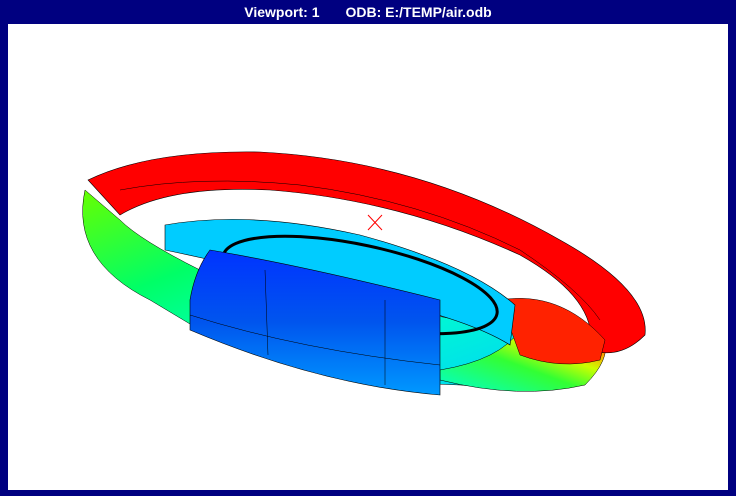 Image resolution: width=736 pixels, height=496 pixels. I want to click on odb-path: ODB: E:/TEMP/air.odb, so click(418, 12).